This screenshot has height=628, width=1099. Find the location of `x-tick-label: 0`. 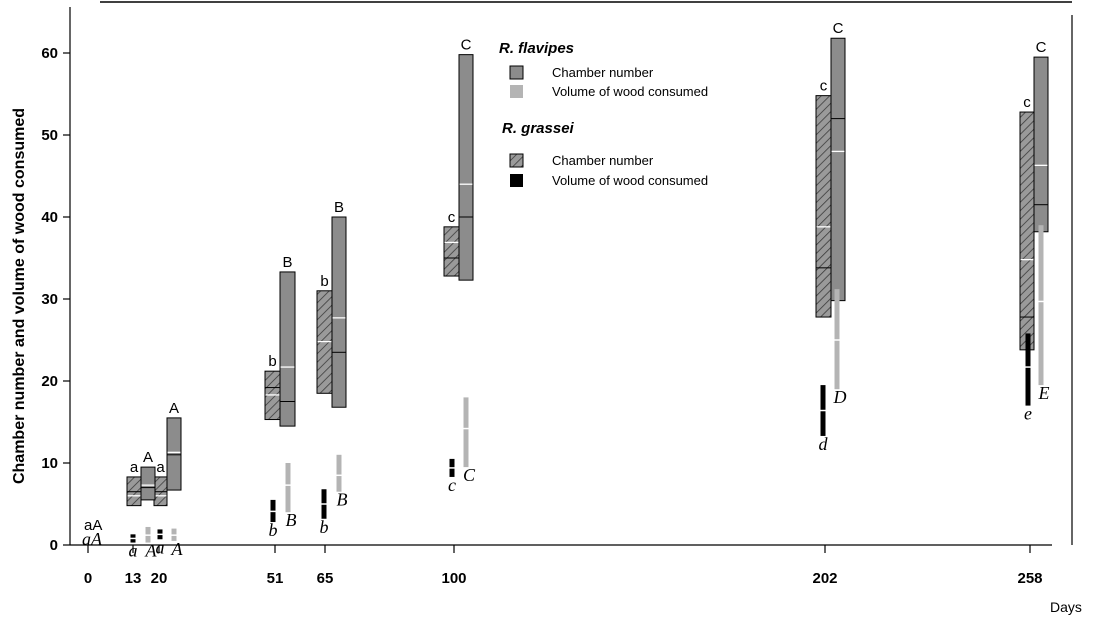

x-tick-label: 0 is located at coordinates (88, 578).